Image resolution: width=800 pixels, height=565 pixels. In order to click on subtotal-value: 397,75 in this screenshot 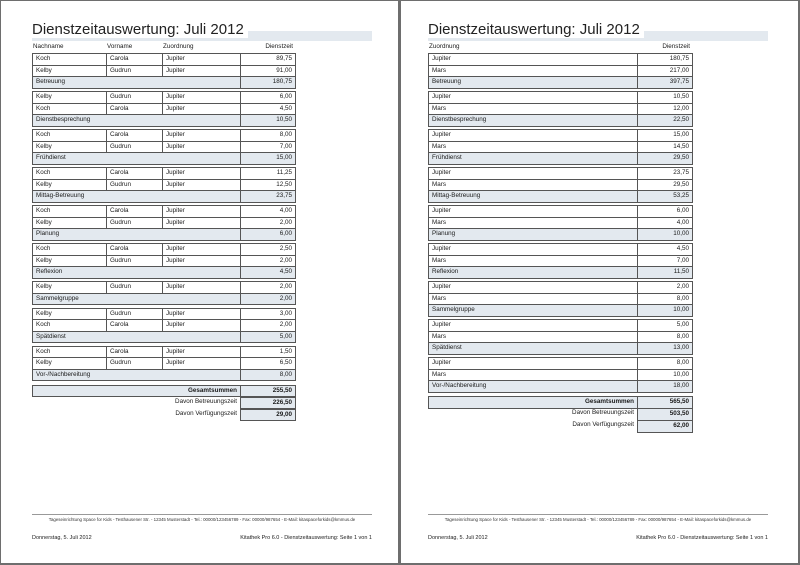, I will do `click(665, 82)`.